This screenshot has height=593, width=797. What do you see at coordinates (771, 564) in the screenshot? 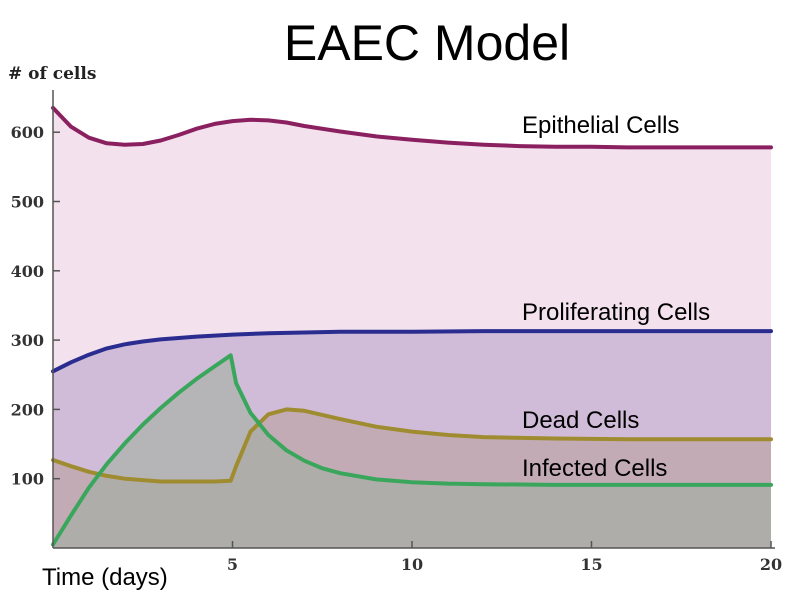
I see `x-tick-label: 20` at bounding box center [771, 564].